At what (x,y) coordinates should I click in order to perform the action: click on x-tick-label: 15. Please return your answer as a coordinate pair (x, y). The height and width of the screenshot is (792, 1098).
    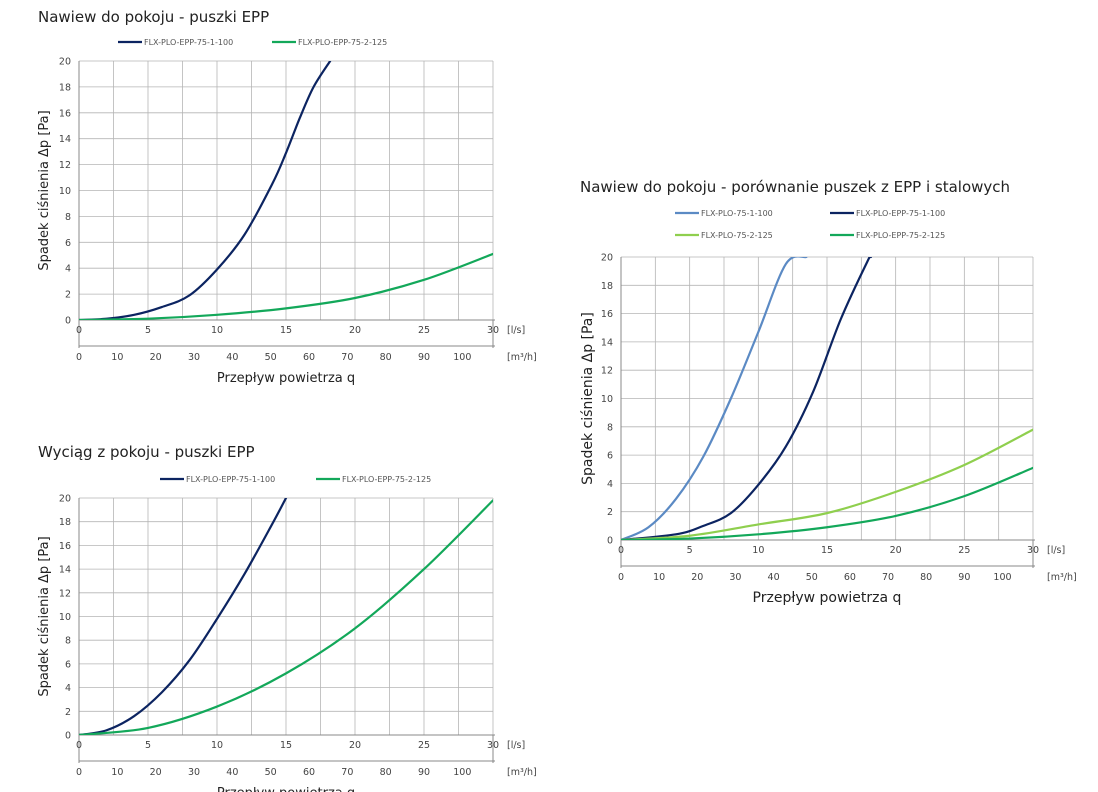
    Looking at the image, I should click on (827, 550).